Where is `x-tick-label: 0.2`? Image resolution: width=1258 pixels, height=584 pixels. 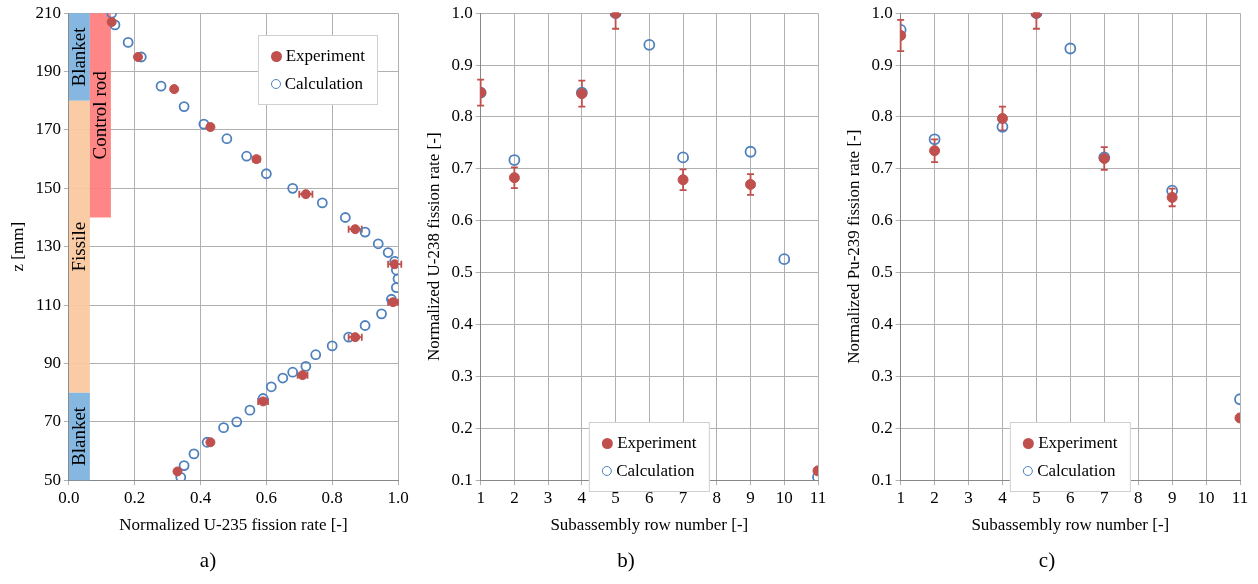
x-tick-label: 0.2 is located at coordinates (135, 497).